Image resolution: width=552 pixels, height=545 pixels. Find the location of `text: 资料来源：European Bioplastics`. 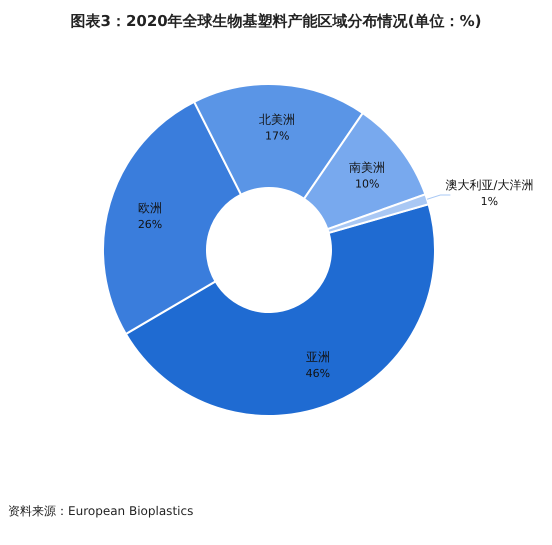

text: 资料来源：European Bioplastics is located at coordinates (101, 511).